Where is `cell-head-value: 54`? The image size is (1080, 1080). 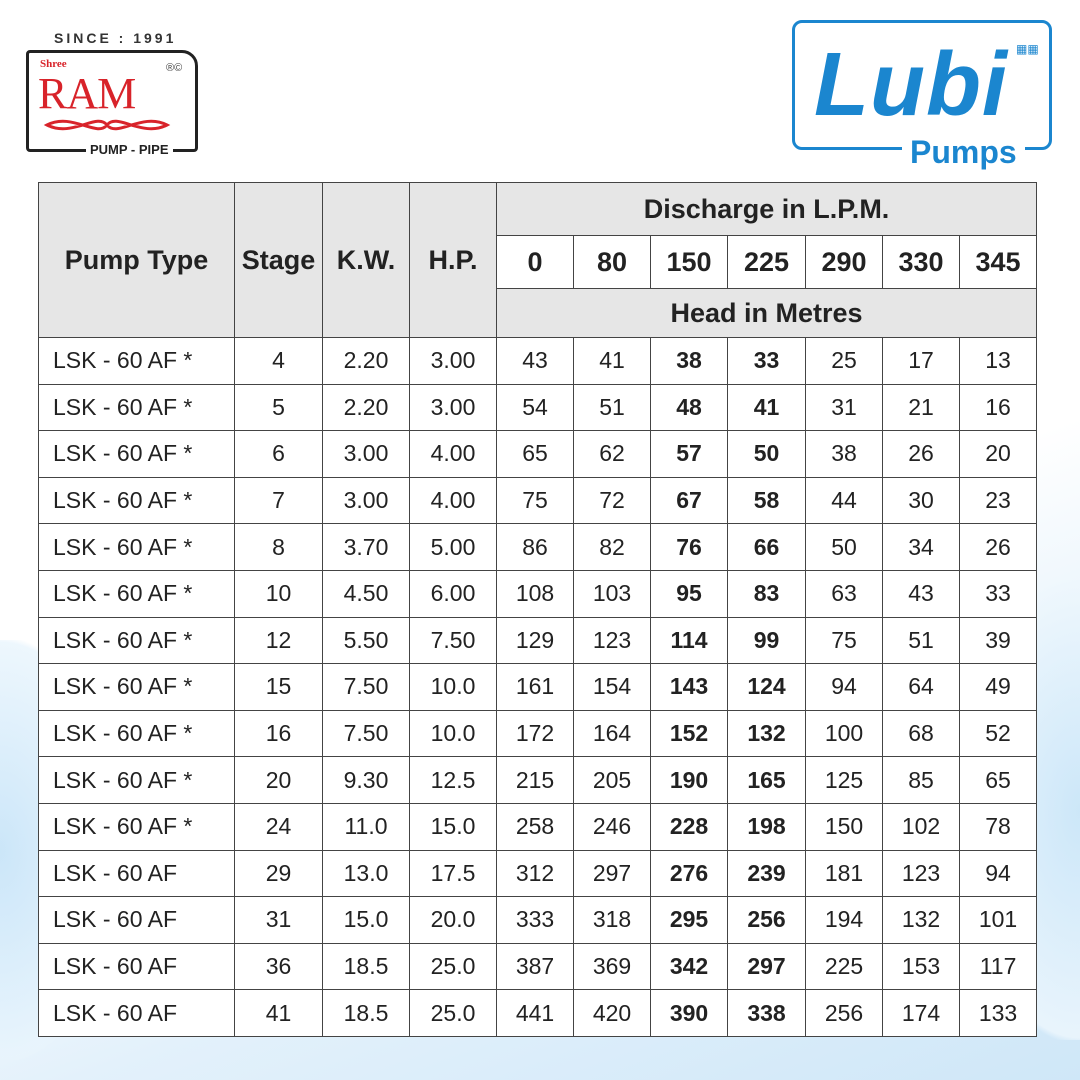
cell-head-value: 54 is located at coordinates (535, 407).